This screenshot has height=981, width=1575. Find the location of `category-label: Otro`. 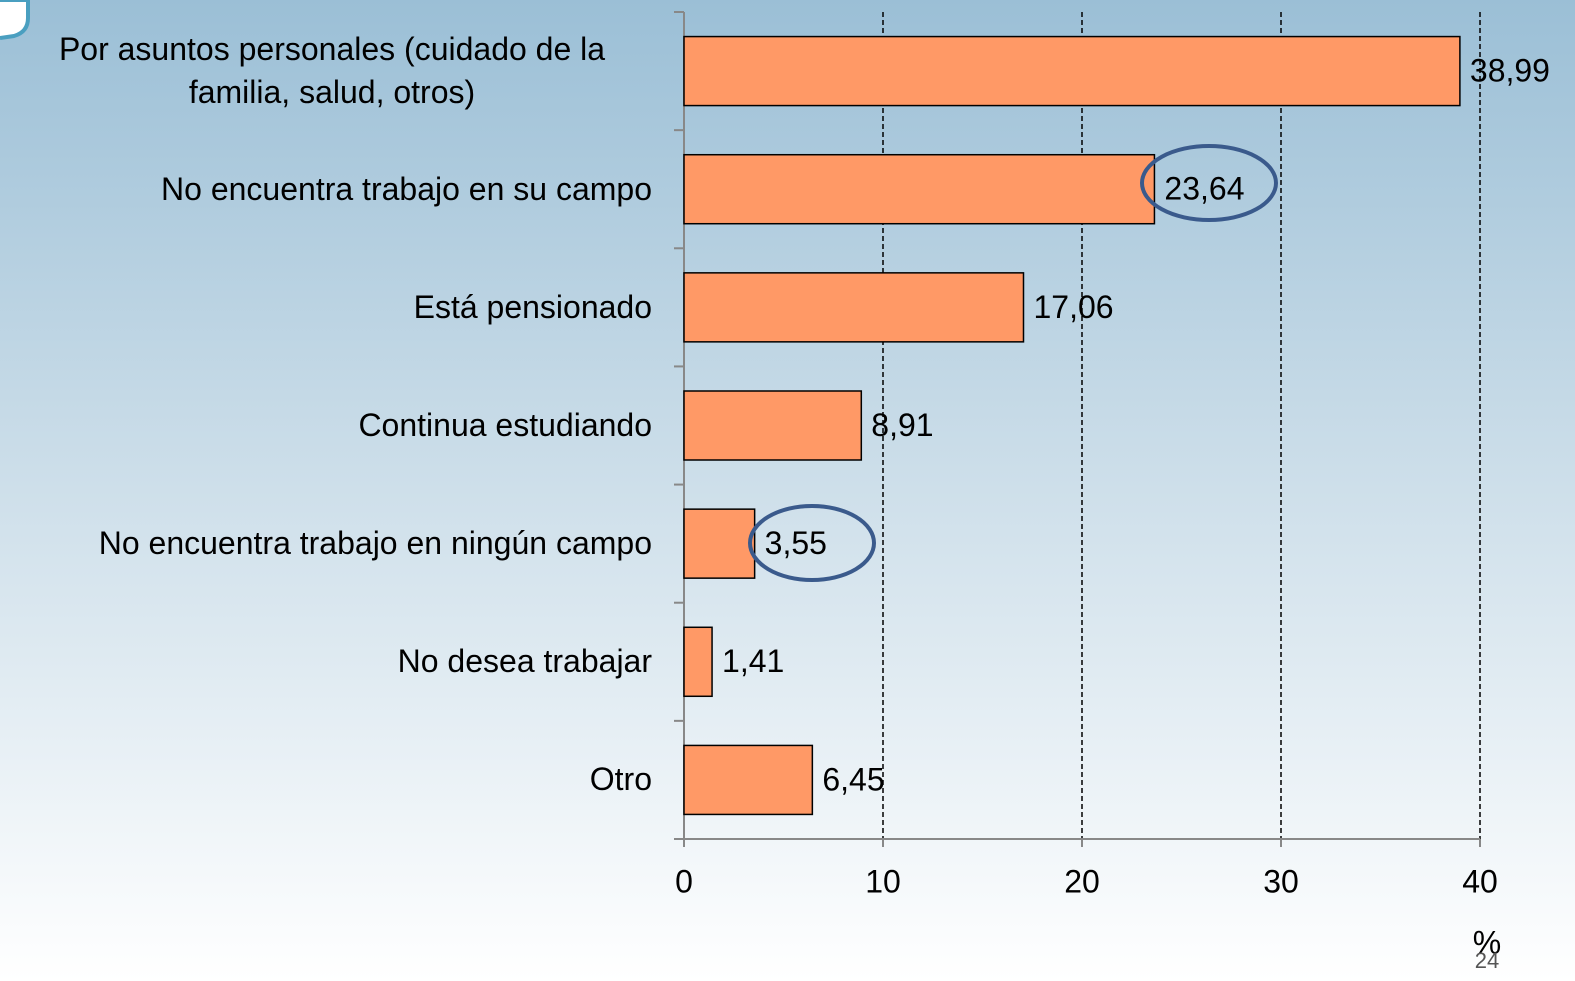

category-label: Otro is located at coordinates (326, 780).